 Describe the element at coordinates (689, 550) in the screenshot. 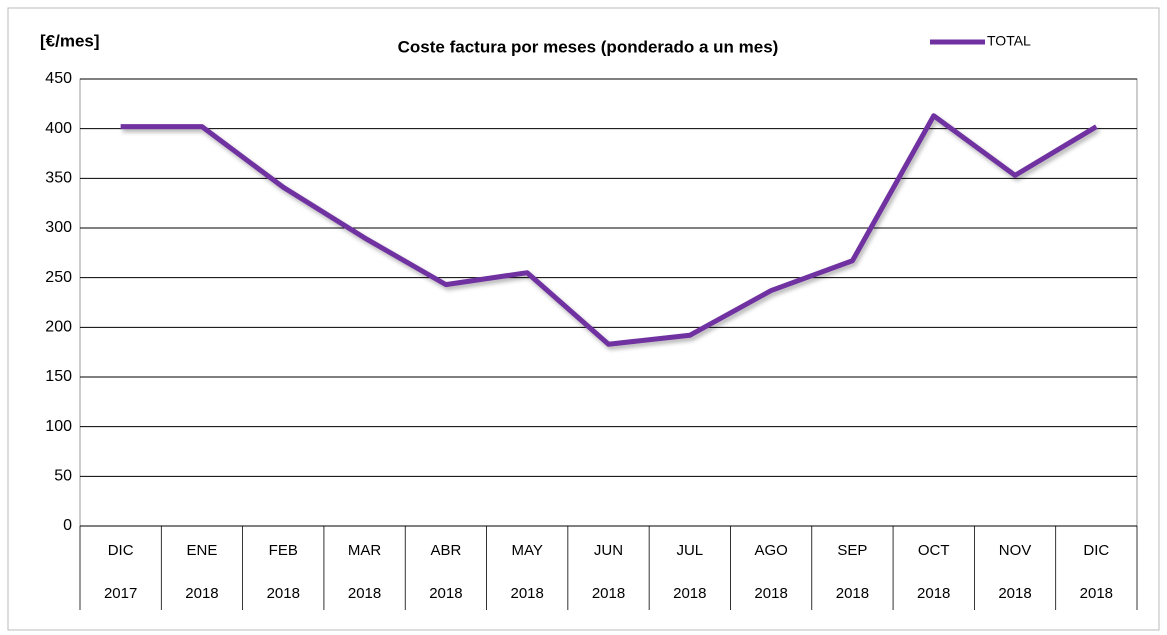

I see `x-tick-label: JUL` at that location.